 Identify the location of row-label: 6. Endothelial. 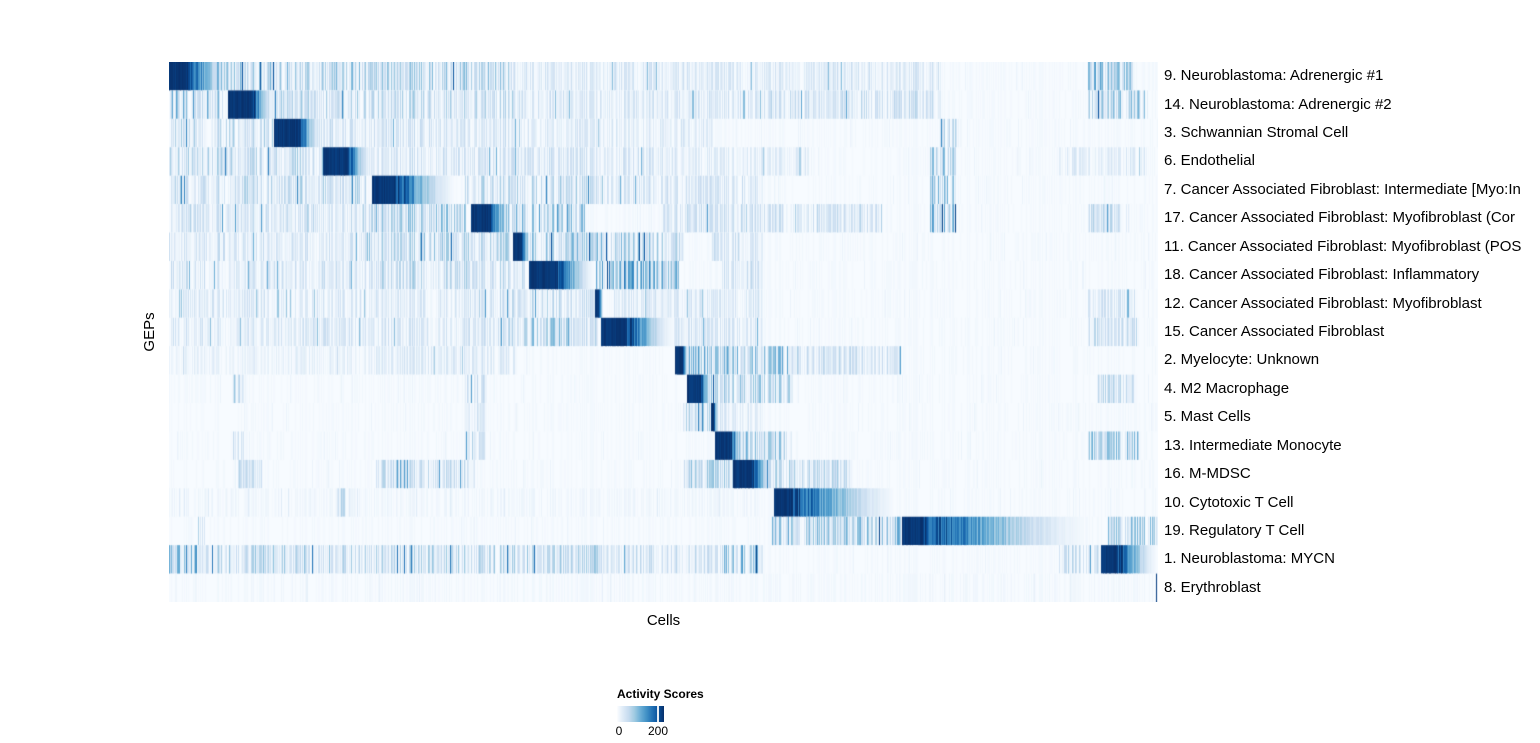
(1209, 161).